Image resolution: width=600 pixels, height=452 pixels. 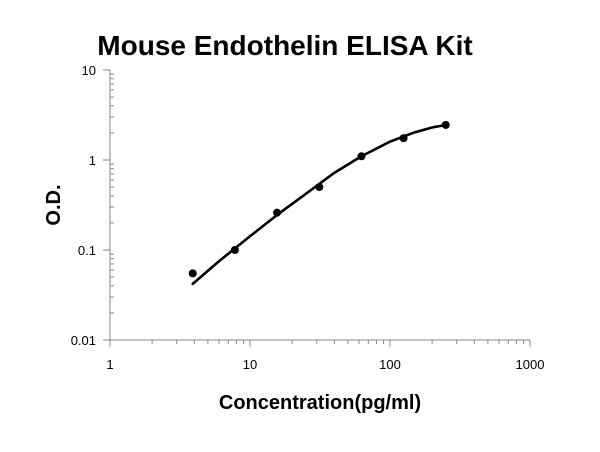 I want to click on y-axis-title: O.D., so click(x=54, y=204).